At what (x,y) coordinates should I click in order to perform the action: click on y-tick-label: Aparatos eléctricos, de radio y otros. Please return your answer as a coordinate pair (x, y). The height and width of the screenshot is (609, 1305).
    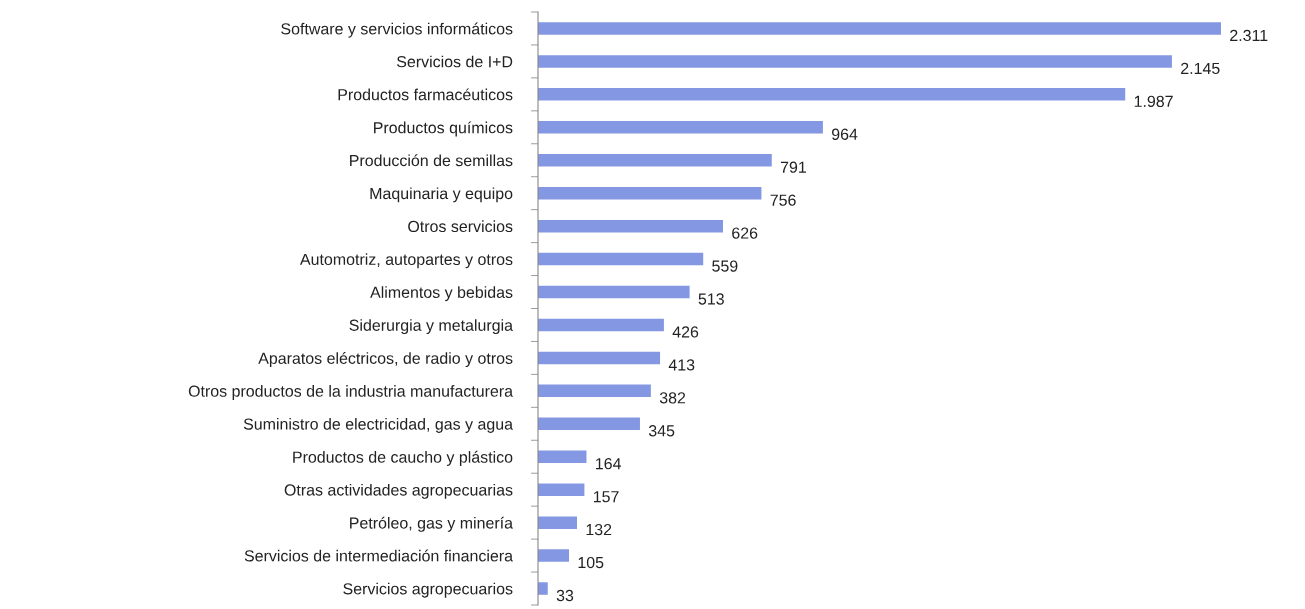
    Looking at the image, I should click on (385, 360).